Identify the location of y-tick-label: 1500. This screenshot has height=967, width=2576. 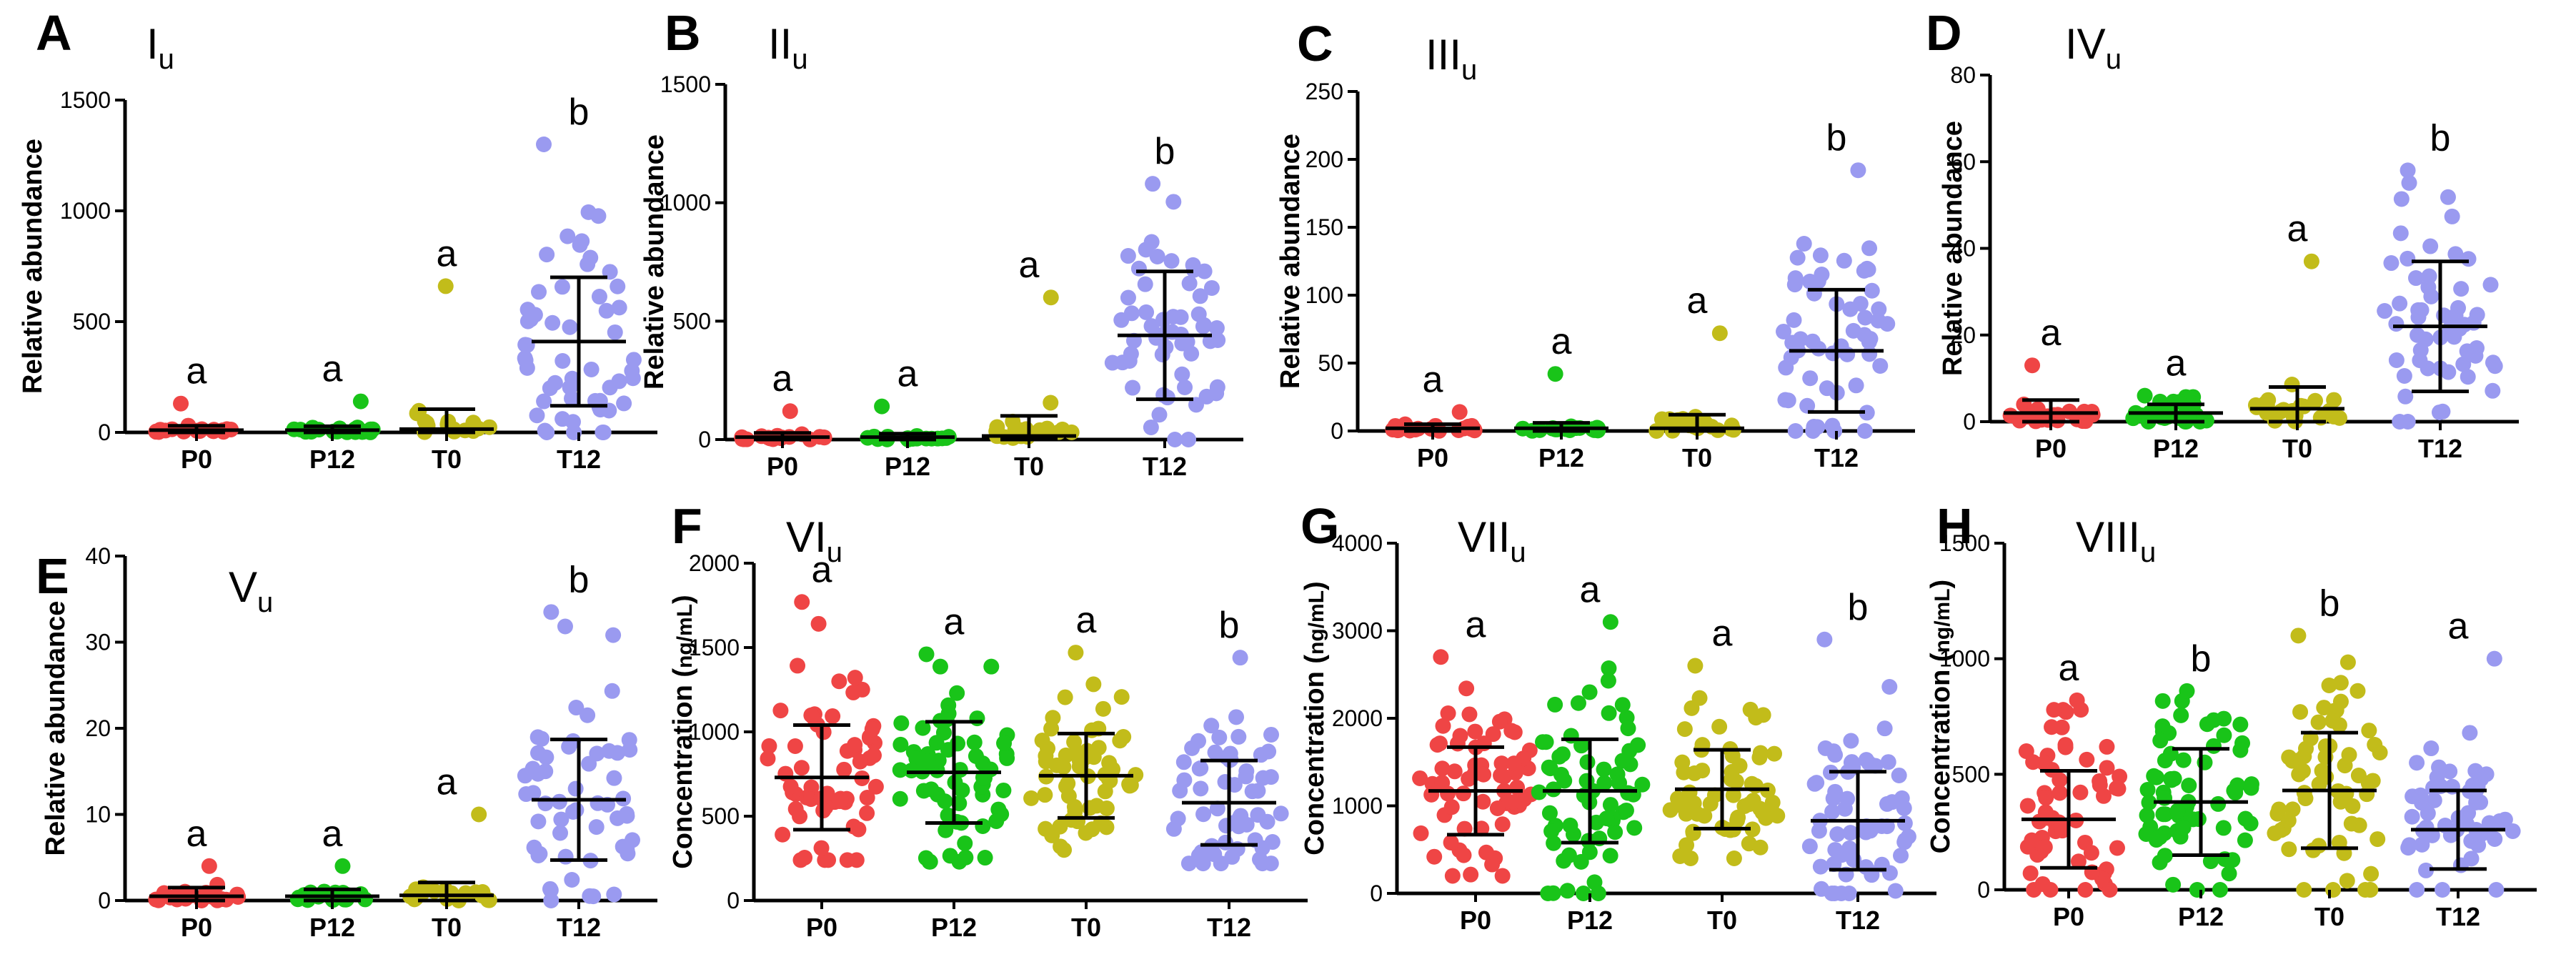
(1964, 543).